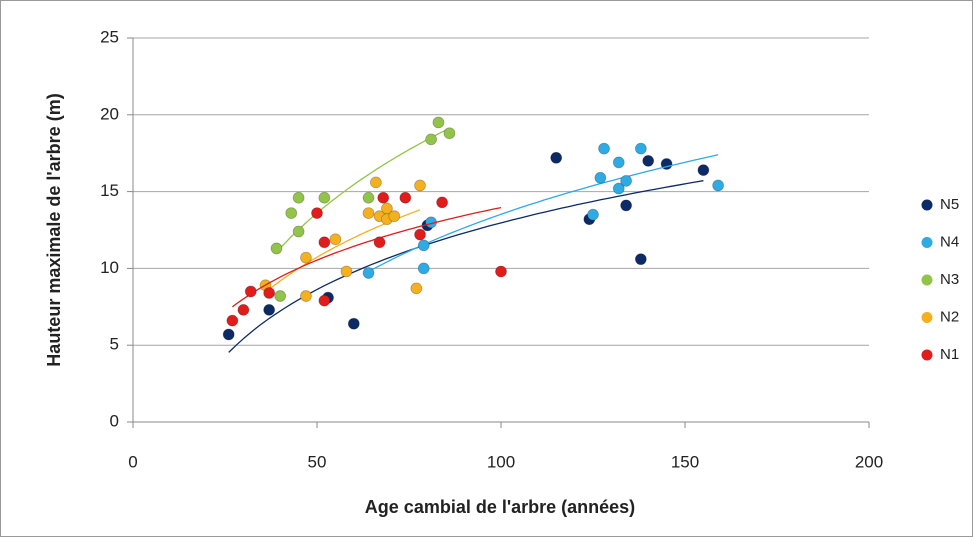  I want to click on legend-label: N1, so click(949, 354).